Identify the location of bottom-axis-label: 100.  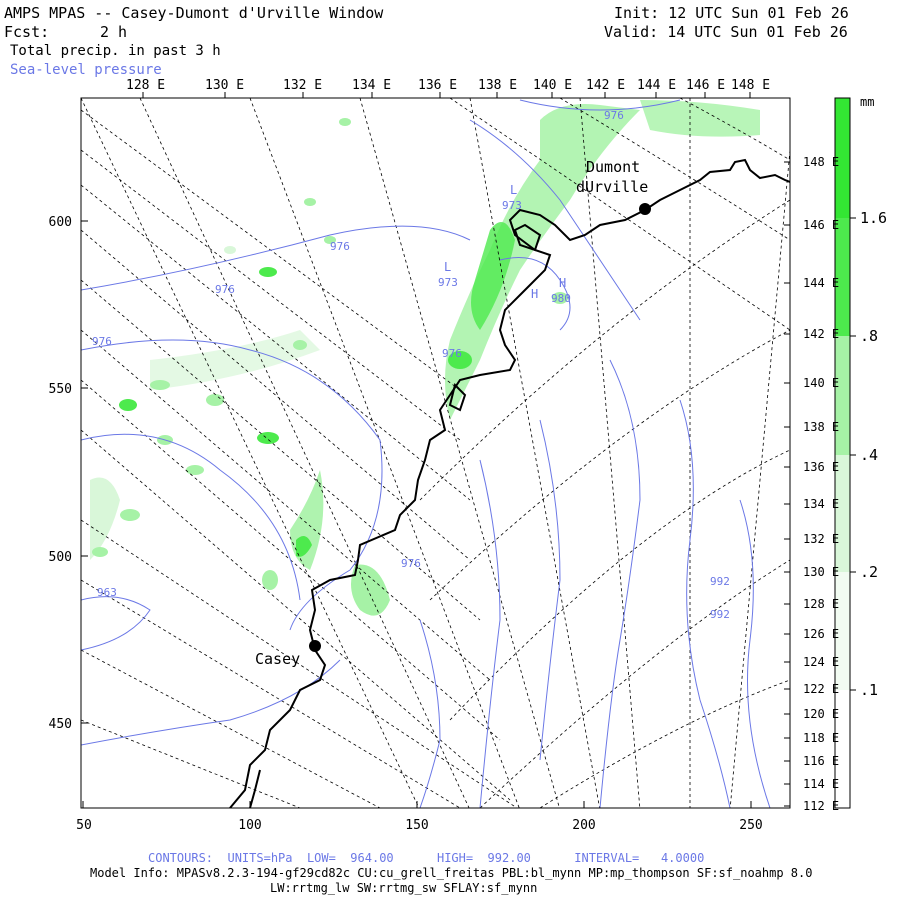
(249, 825).